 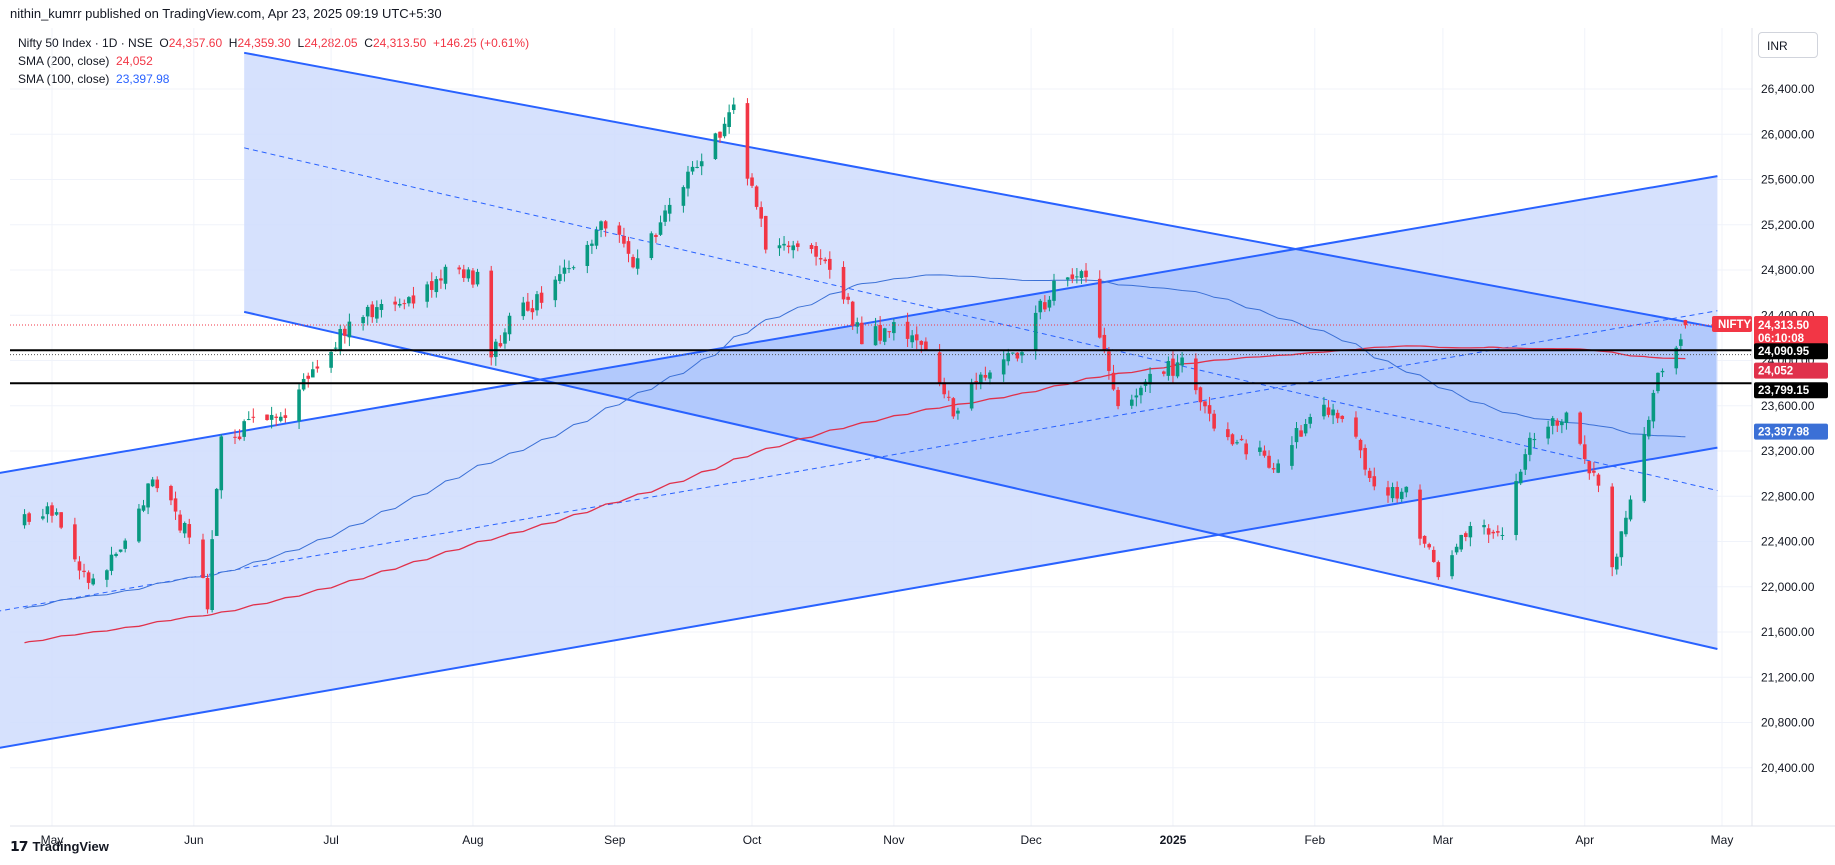 I want to click on sma100-label: SMA (100, close), so click(x=64, y=79).